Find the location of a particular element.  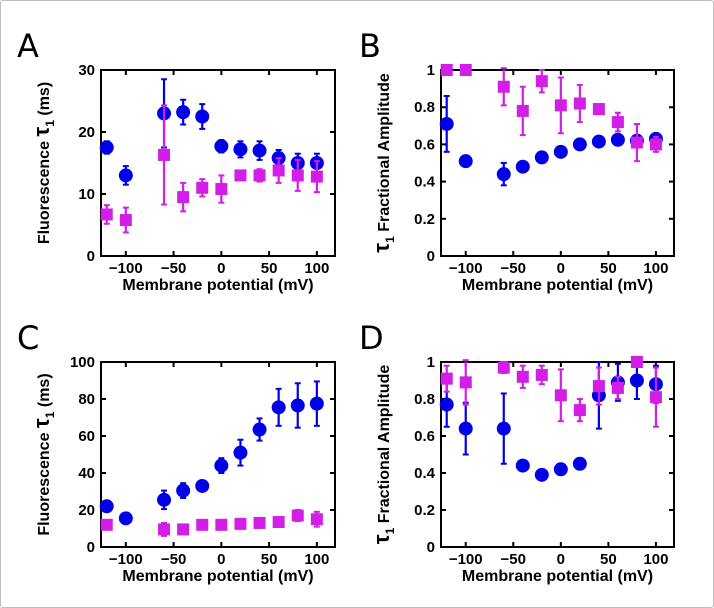

panel-letter: B is located at coordinates (370, 46).